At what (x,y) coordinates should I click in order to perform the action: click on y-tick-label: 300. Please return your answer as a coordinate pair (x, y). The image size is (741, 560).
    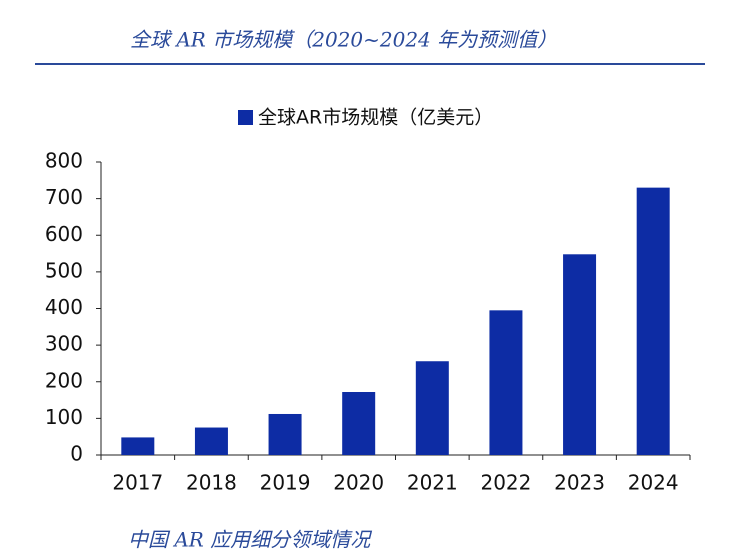
    Looking at the image, I should click on (64, 344).